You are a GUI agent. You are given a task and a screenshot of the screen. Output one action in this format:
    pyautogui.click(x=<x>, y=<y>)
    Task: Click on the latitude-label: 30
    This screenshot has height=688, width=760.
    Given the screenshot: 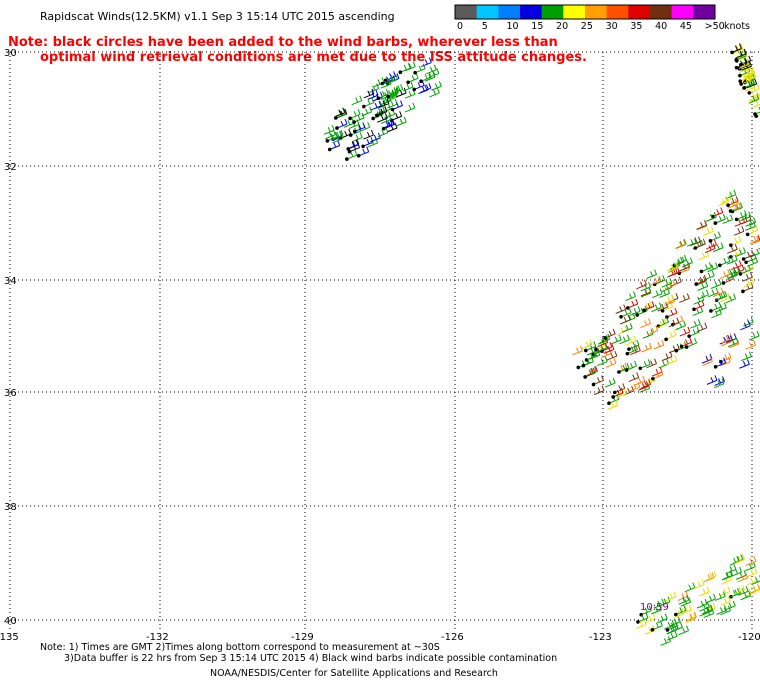 What is the action you would take?
    pyautogui.click(x=10, y=53)
    